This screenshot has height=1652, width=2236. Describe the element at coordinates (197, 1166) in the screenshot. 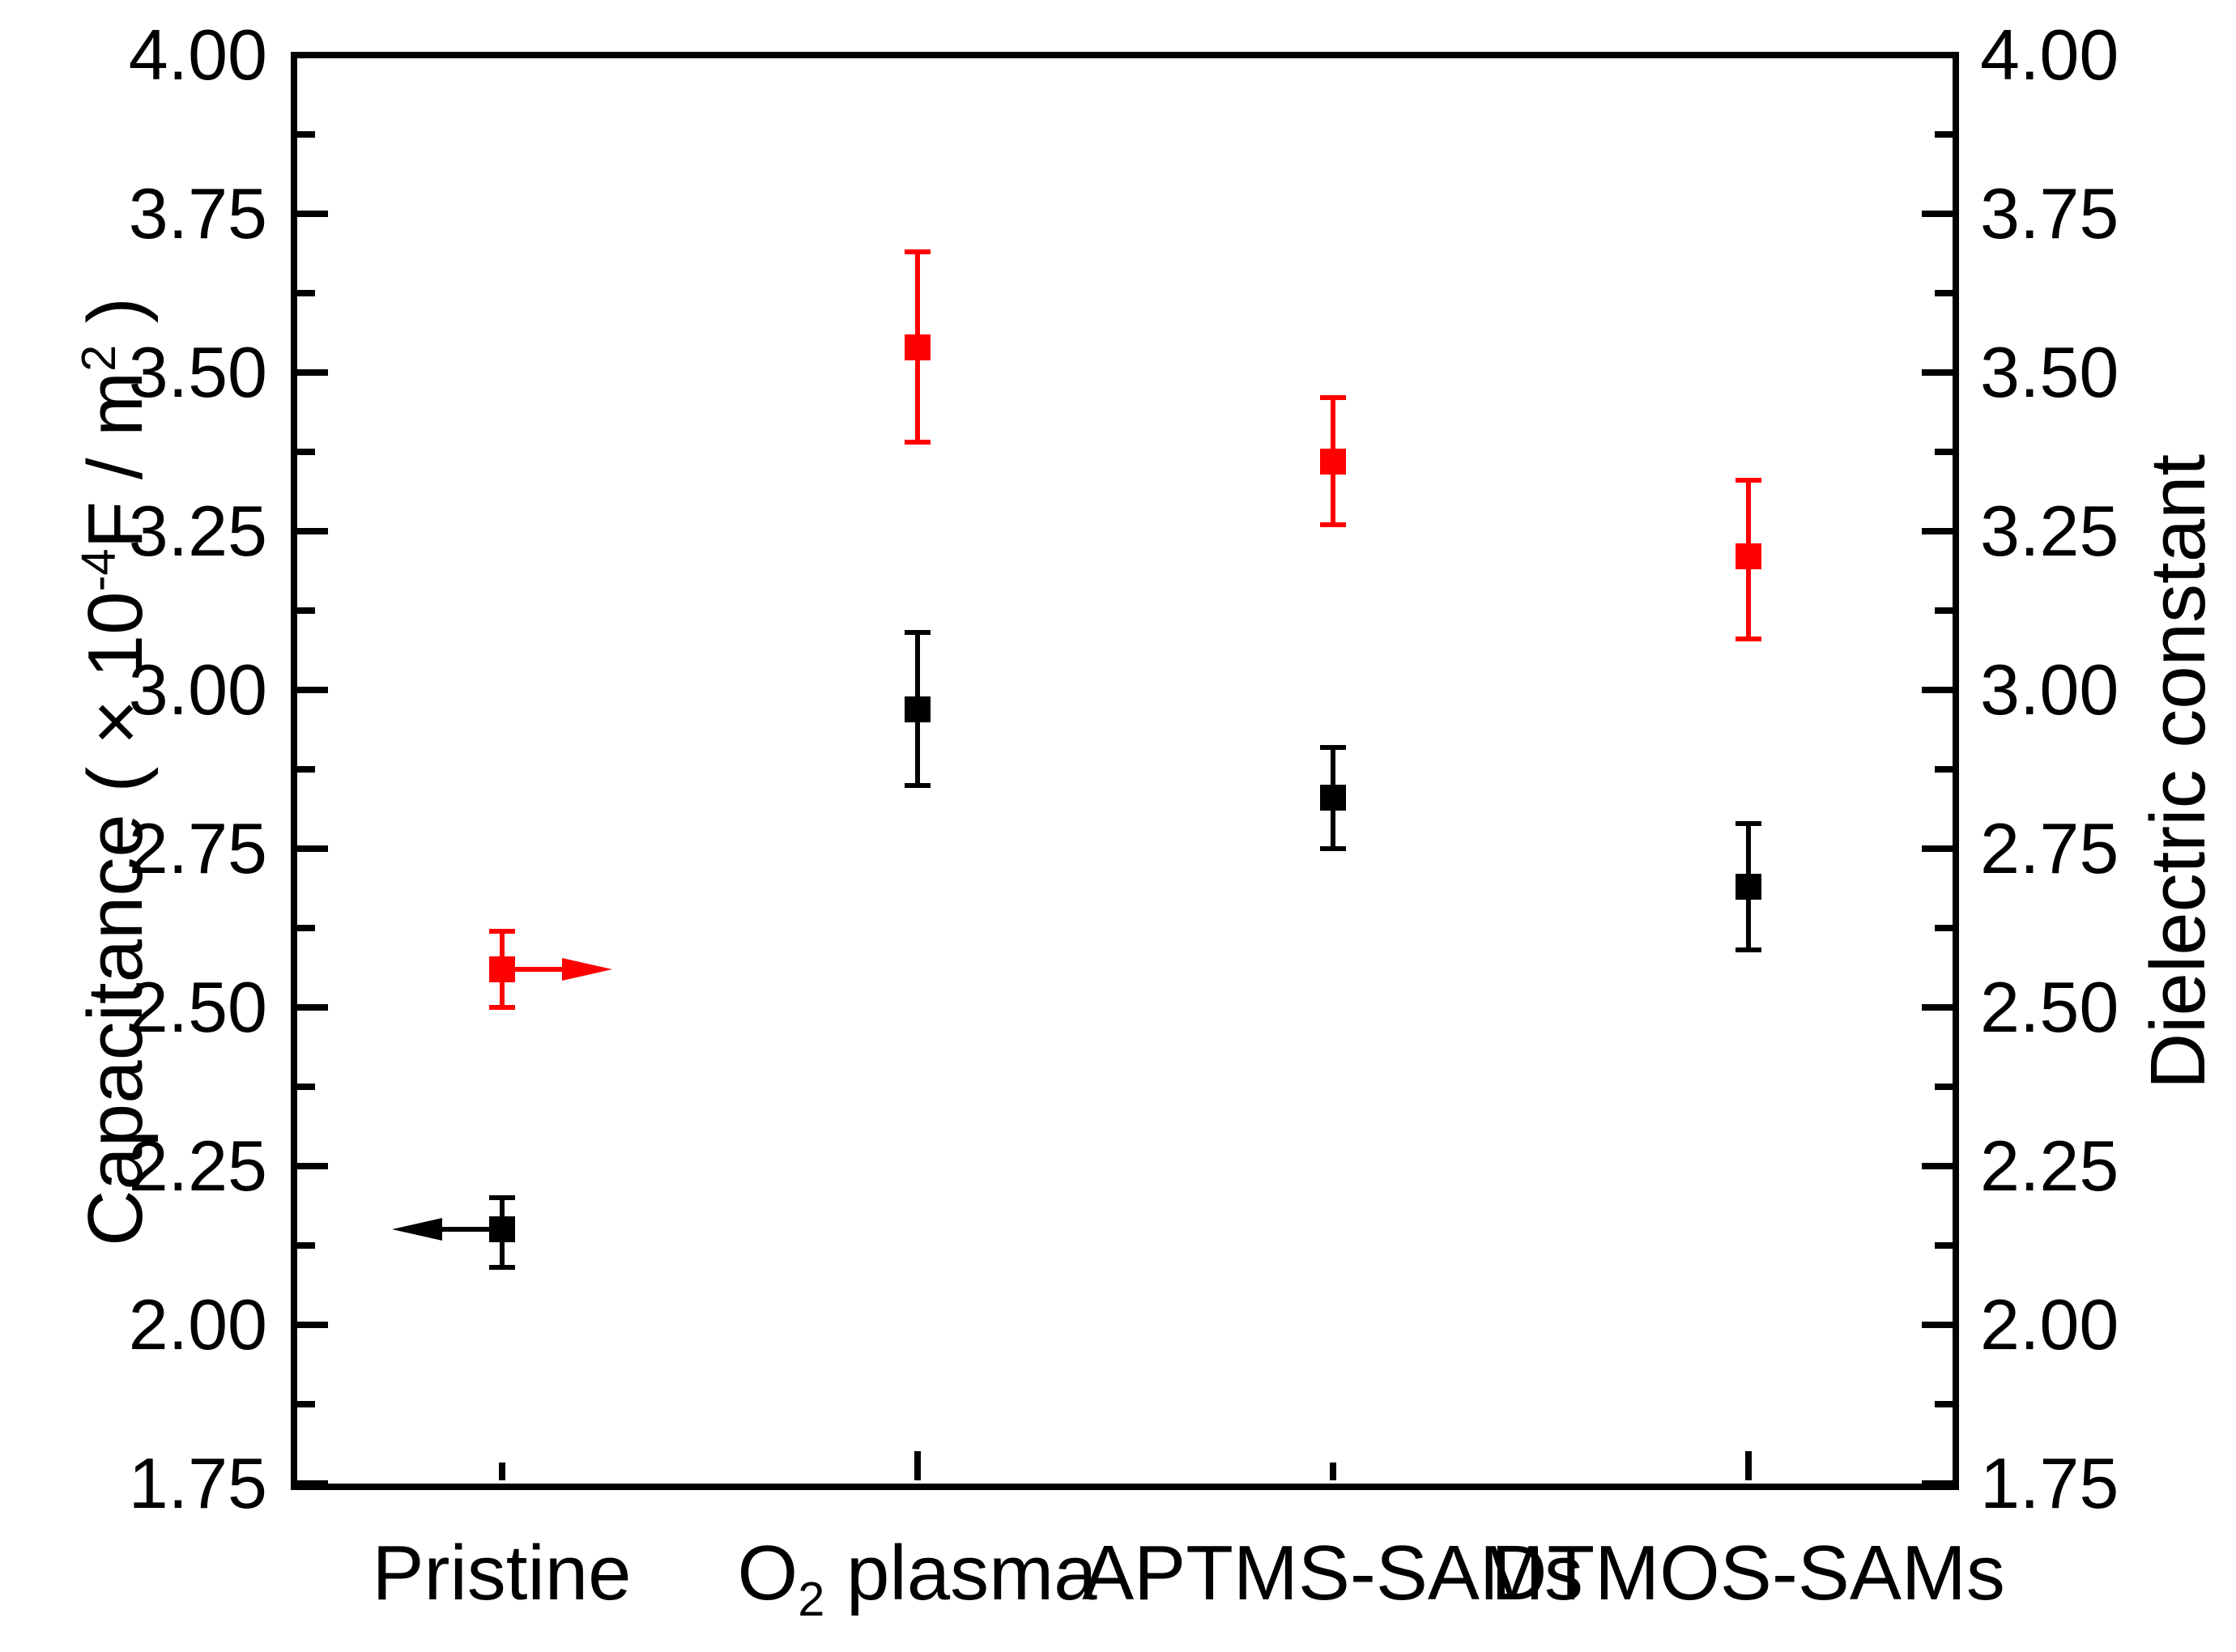

I see `y-tick-label-left: 2.25` at that location.